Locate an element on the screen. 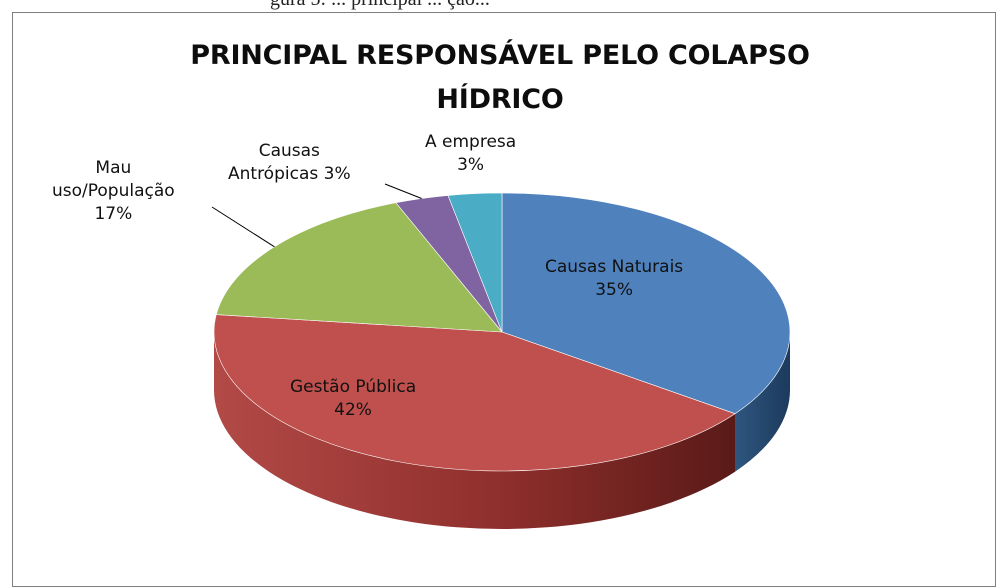  pie-slice-gestao-publica is located at coordinates (474, 393).